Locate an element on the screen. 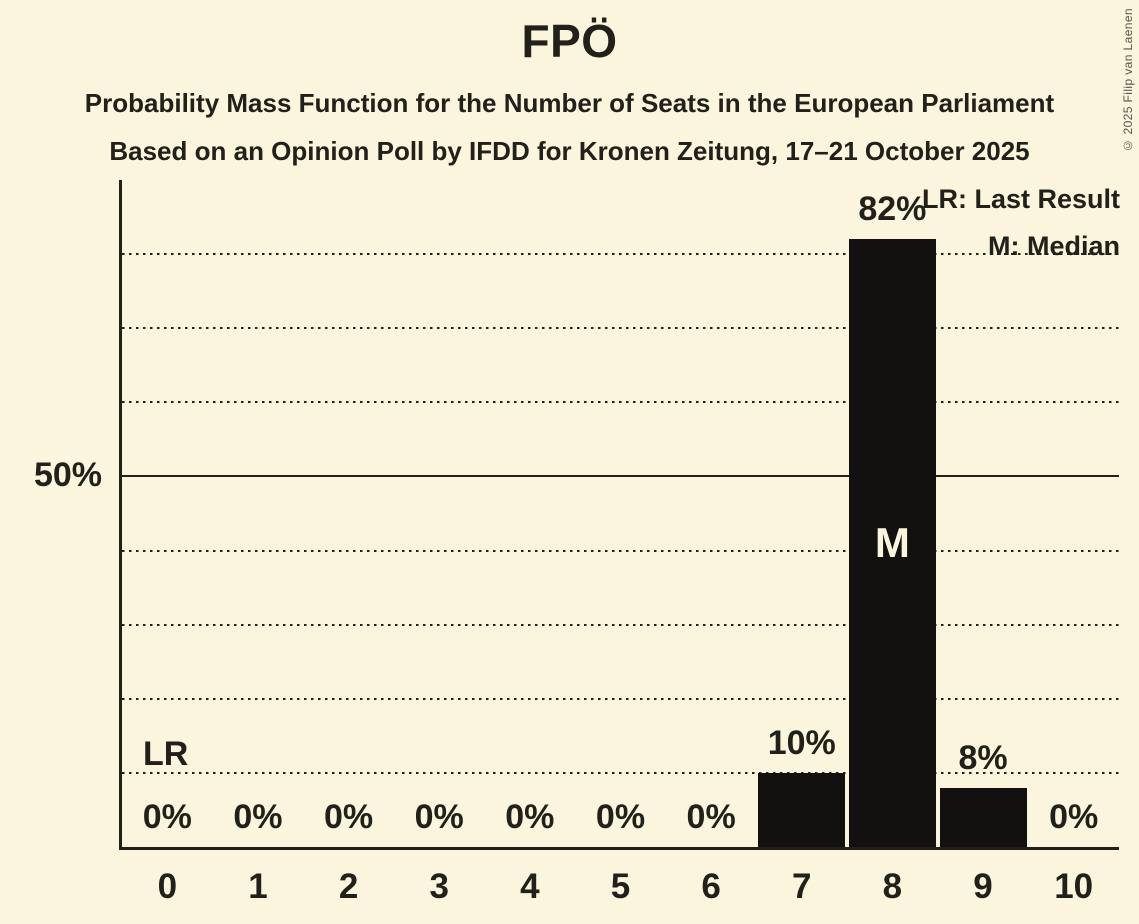  x-axis-labels: 0 1 2 3 4 5 6 7 8 9 10 is located at coordinates (620, 887).